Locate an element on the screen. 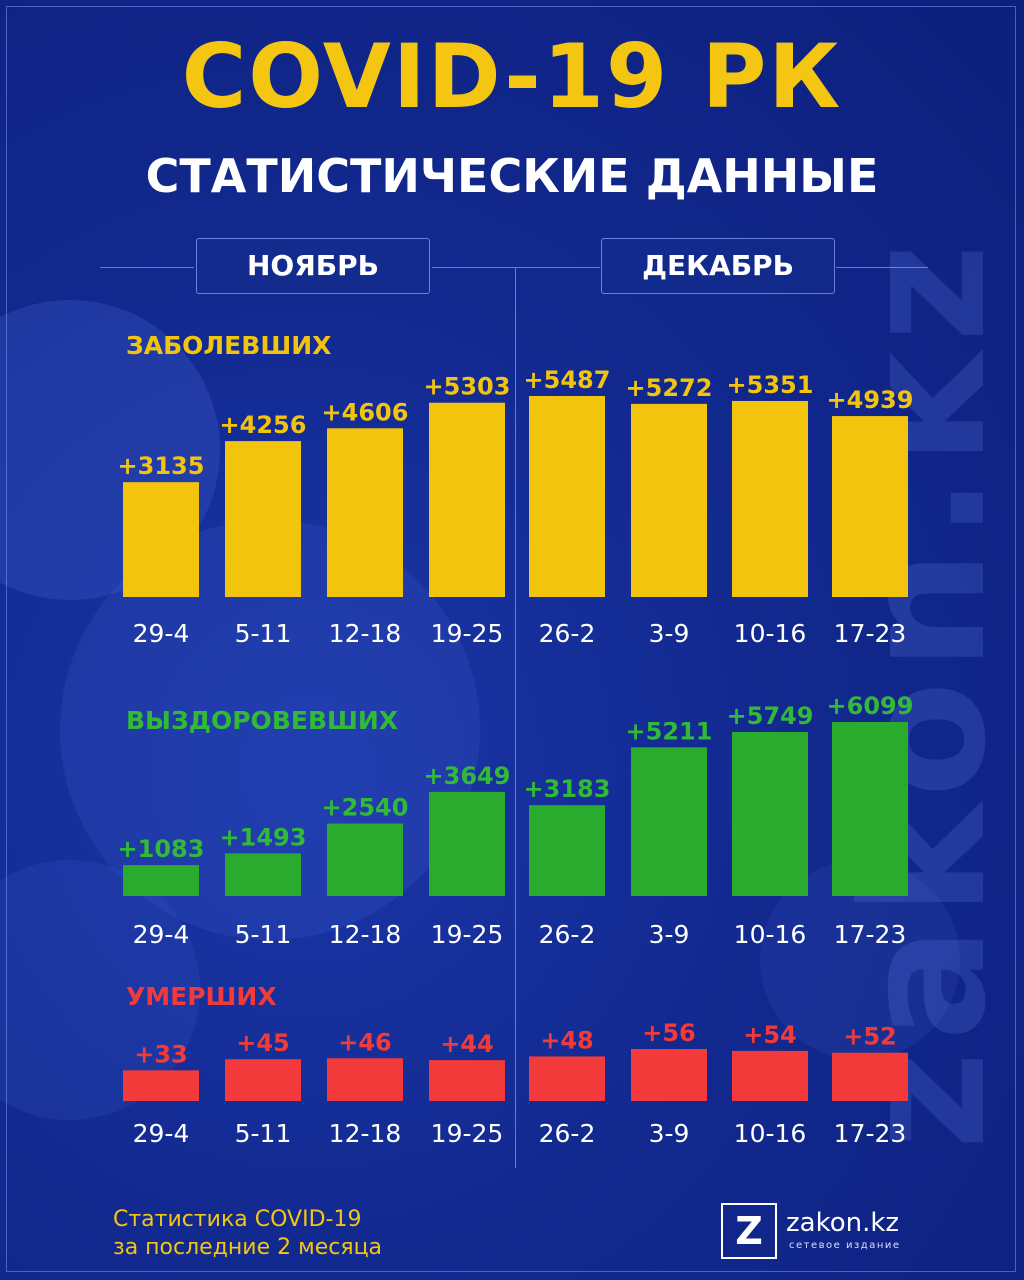 This screenshot has height=1280, width=1024. data-label-infected-5: +5487 is located at coordinates (567, 380).